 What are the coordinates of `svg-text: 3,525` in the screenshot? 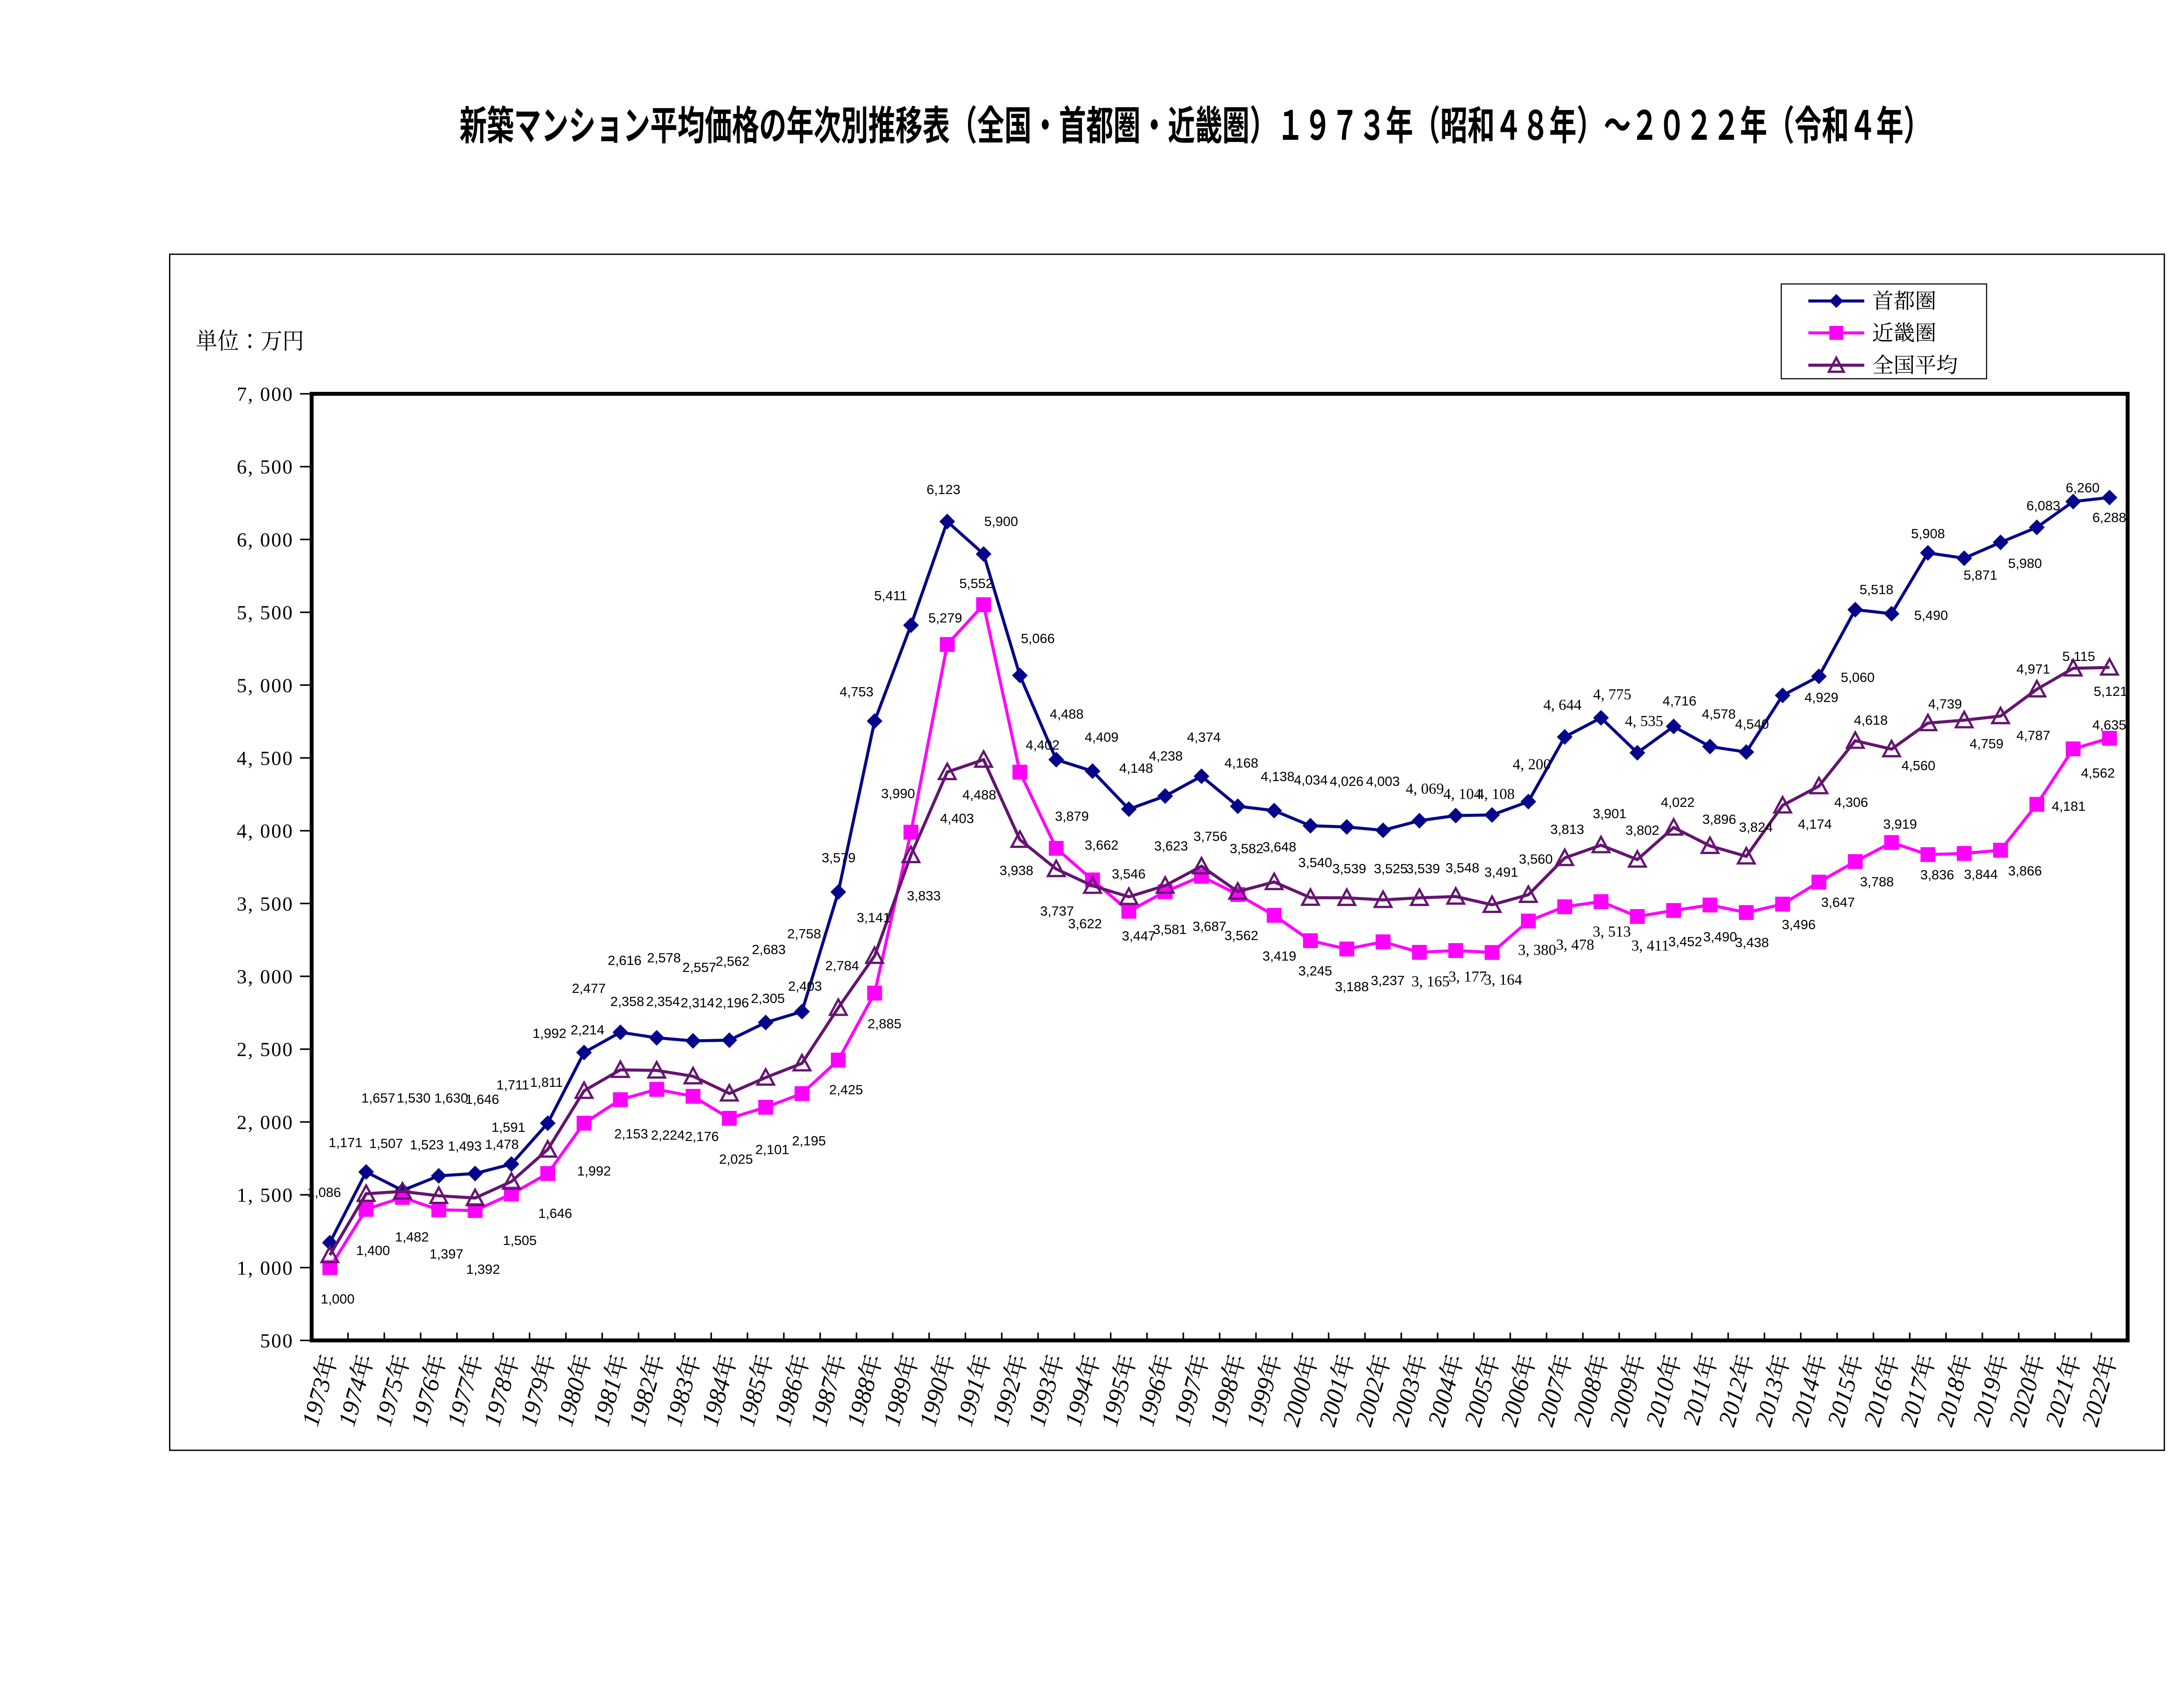 It's located at (1391, 868).